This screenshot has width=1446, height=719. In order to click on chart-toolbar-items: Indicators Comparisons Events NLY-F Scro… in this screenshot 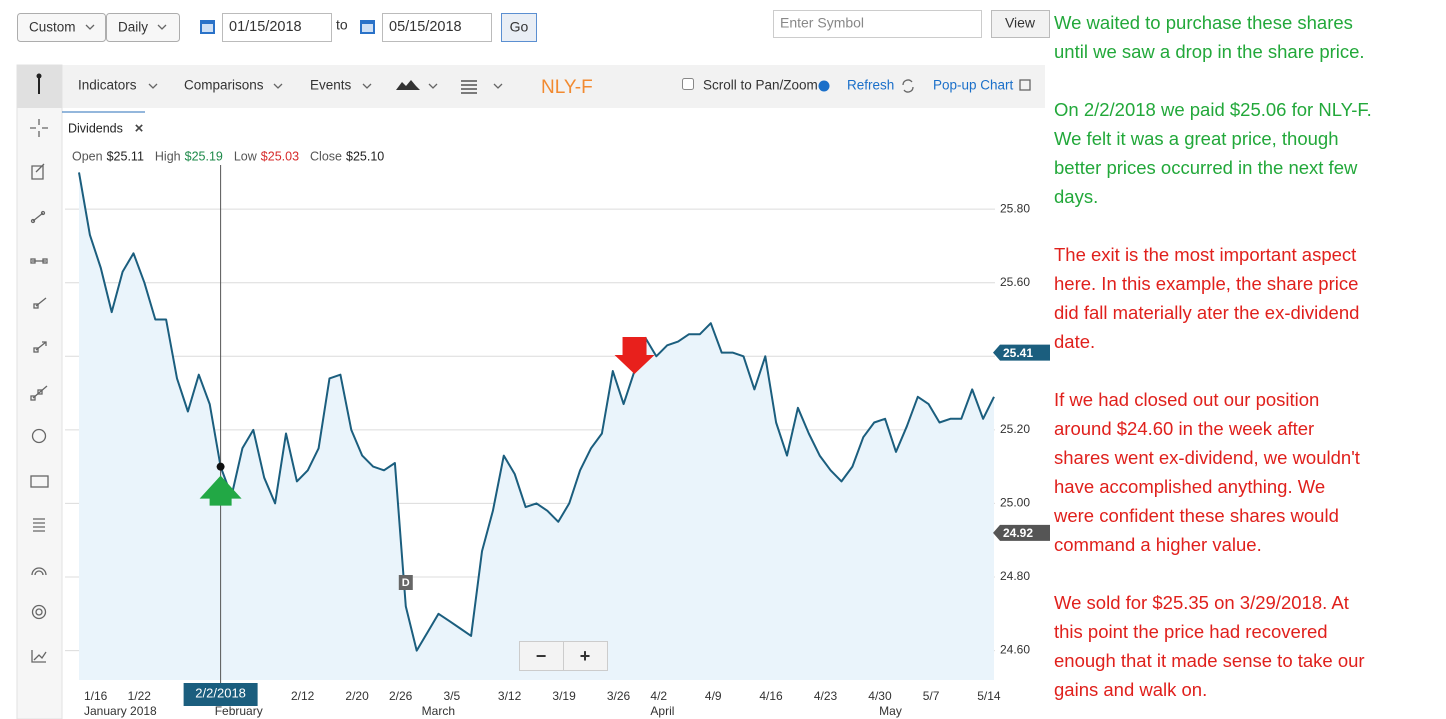, I will do `click(554, 87)`.